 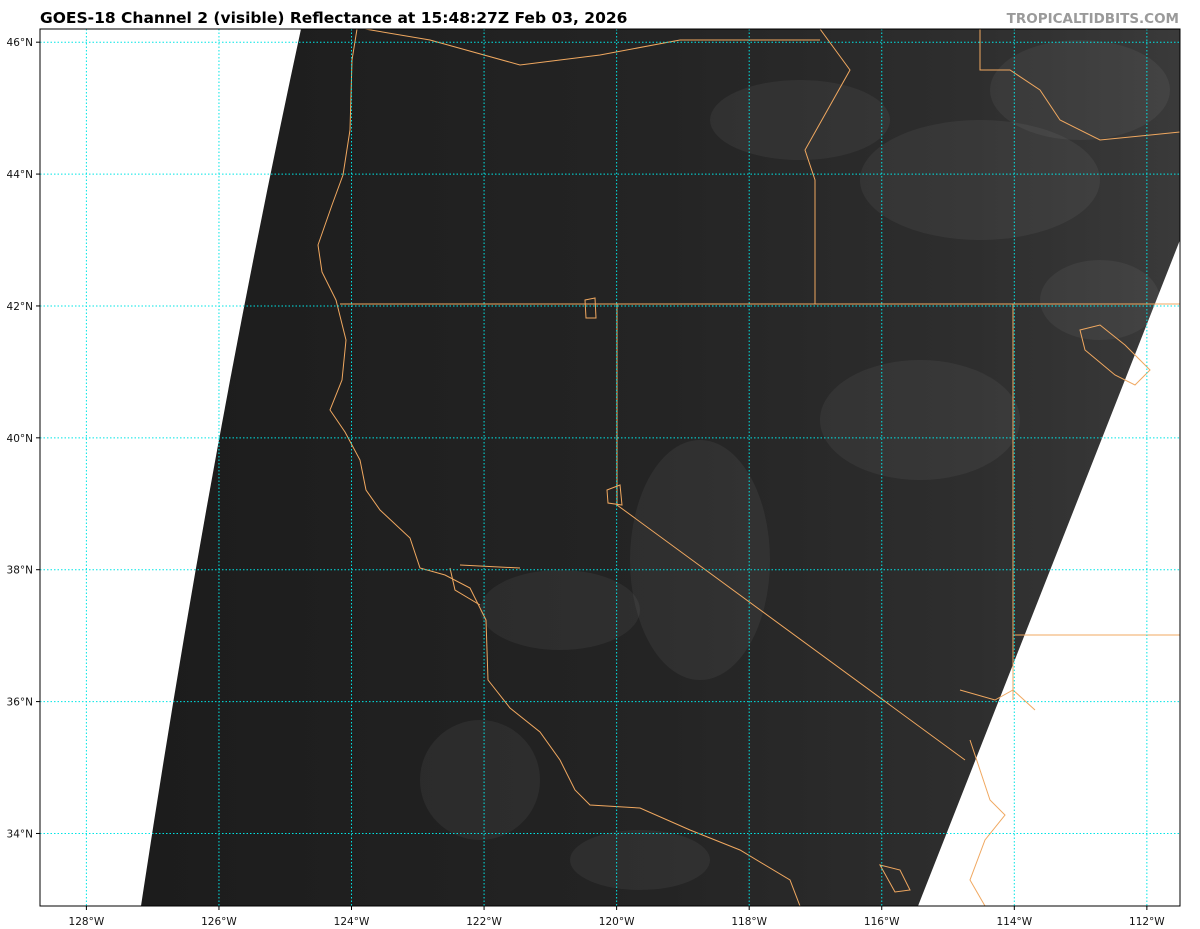 I want to click on latitude-label: 36°N, so click(x=20, y=703).